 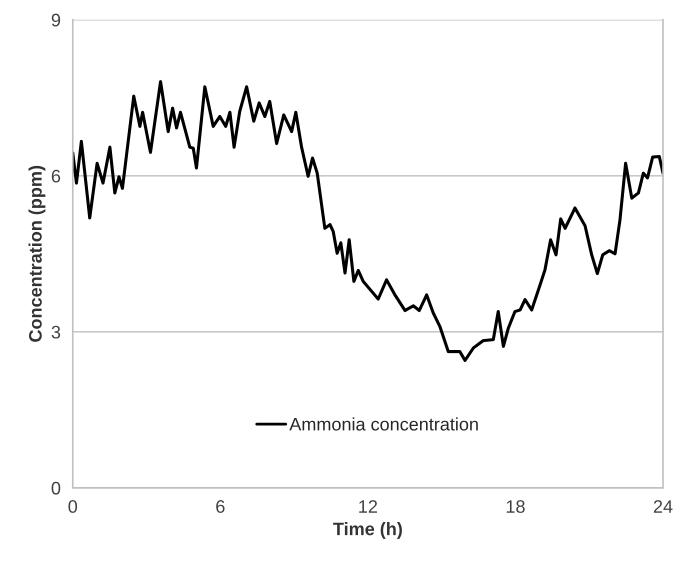 What do you see at coordinates (56, 488) in the screenshot?
I see `y-tick-label: 0` at bounding box center [56, 488].